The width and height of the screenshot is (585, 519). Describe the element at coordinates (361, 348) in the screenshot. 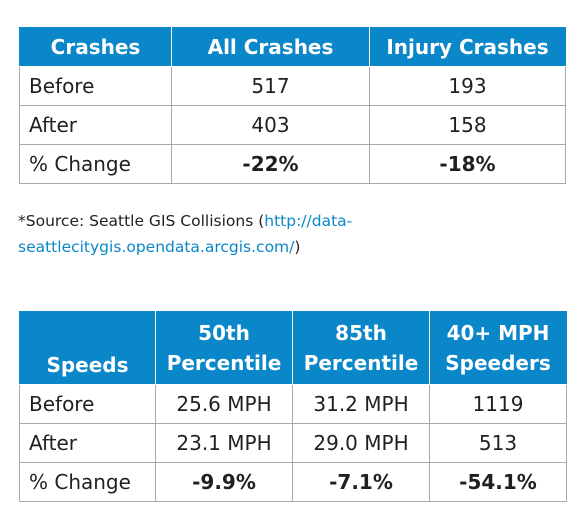

I see `column-header: 85th Percentile` at that location.